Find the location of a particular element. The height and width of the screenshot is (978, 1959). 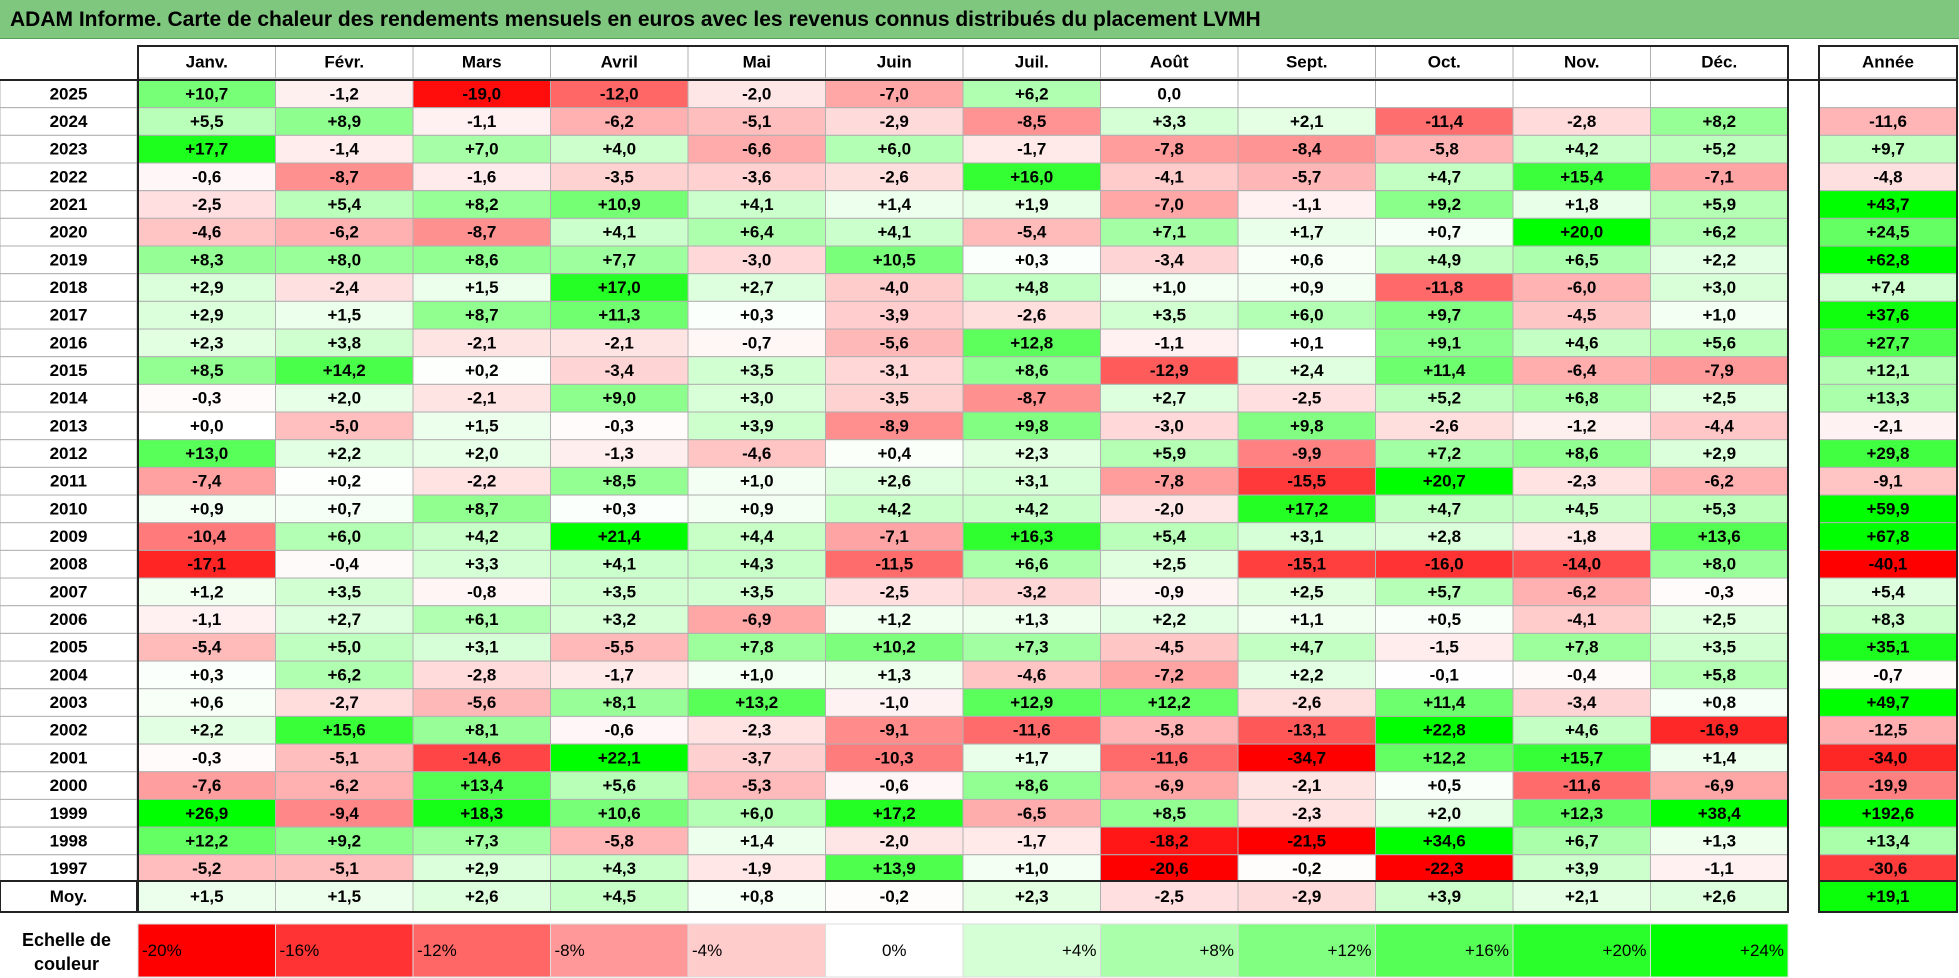

heatmap-value: +12,2 is located at coordinates (1169, 702).